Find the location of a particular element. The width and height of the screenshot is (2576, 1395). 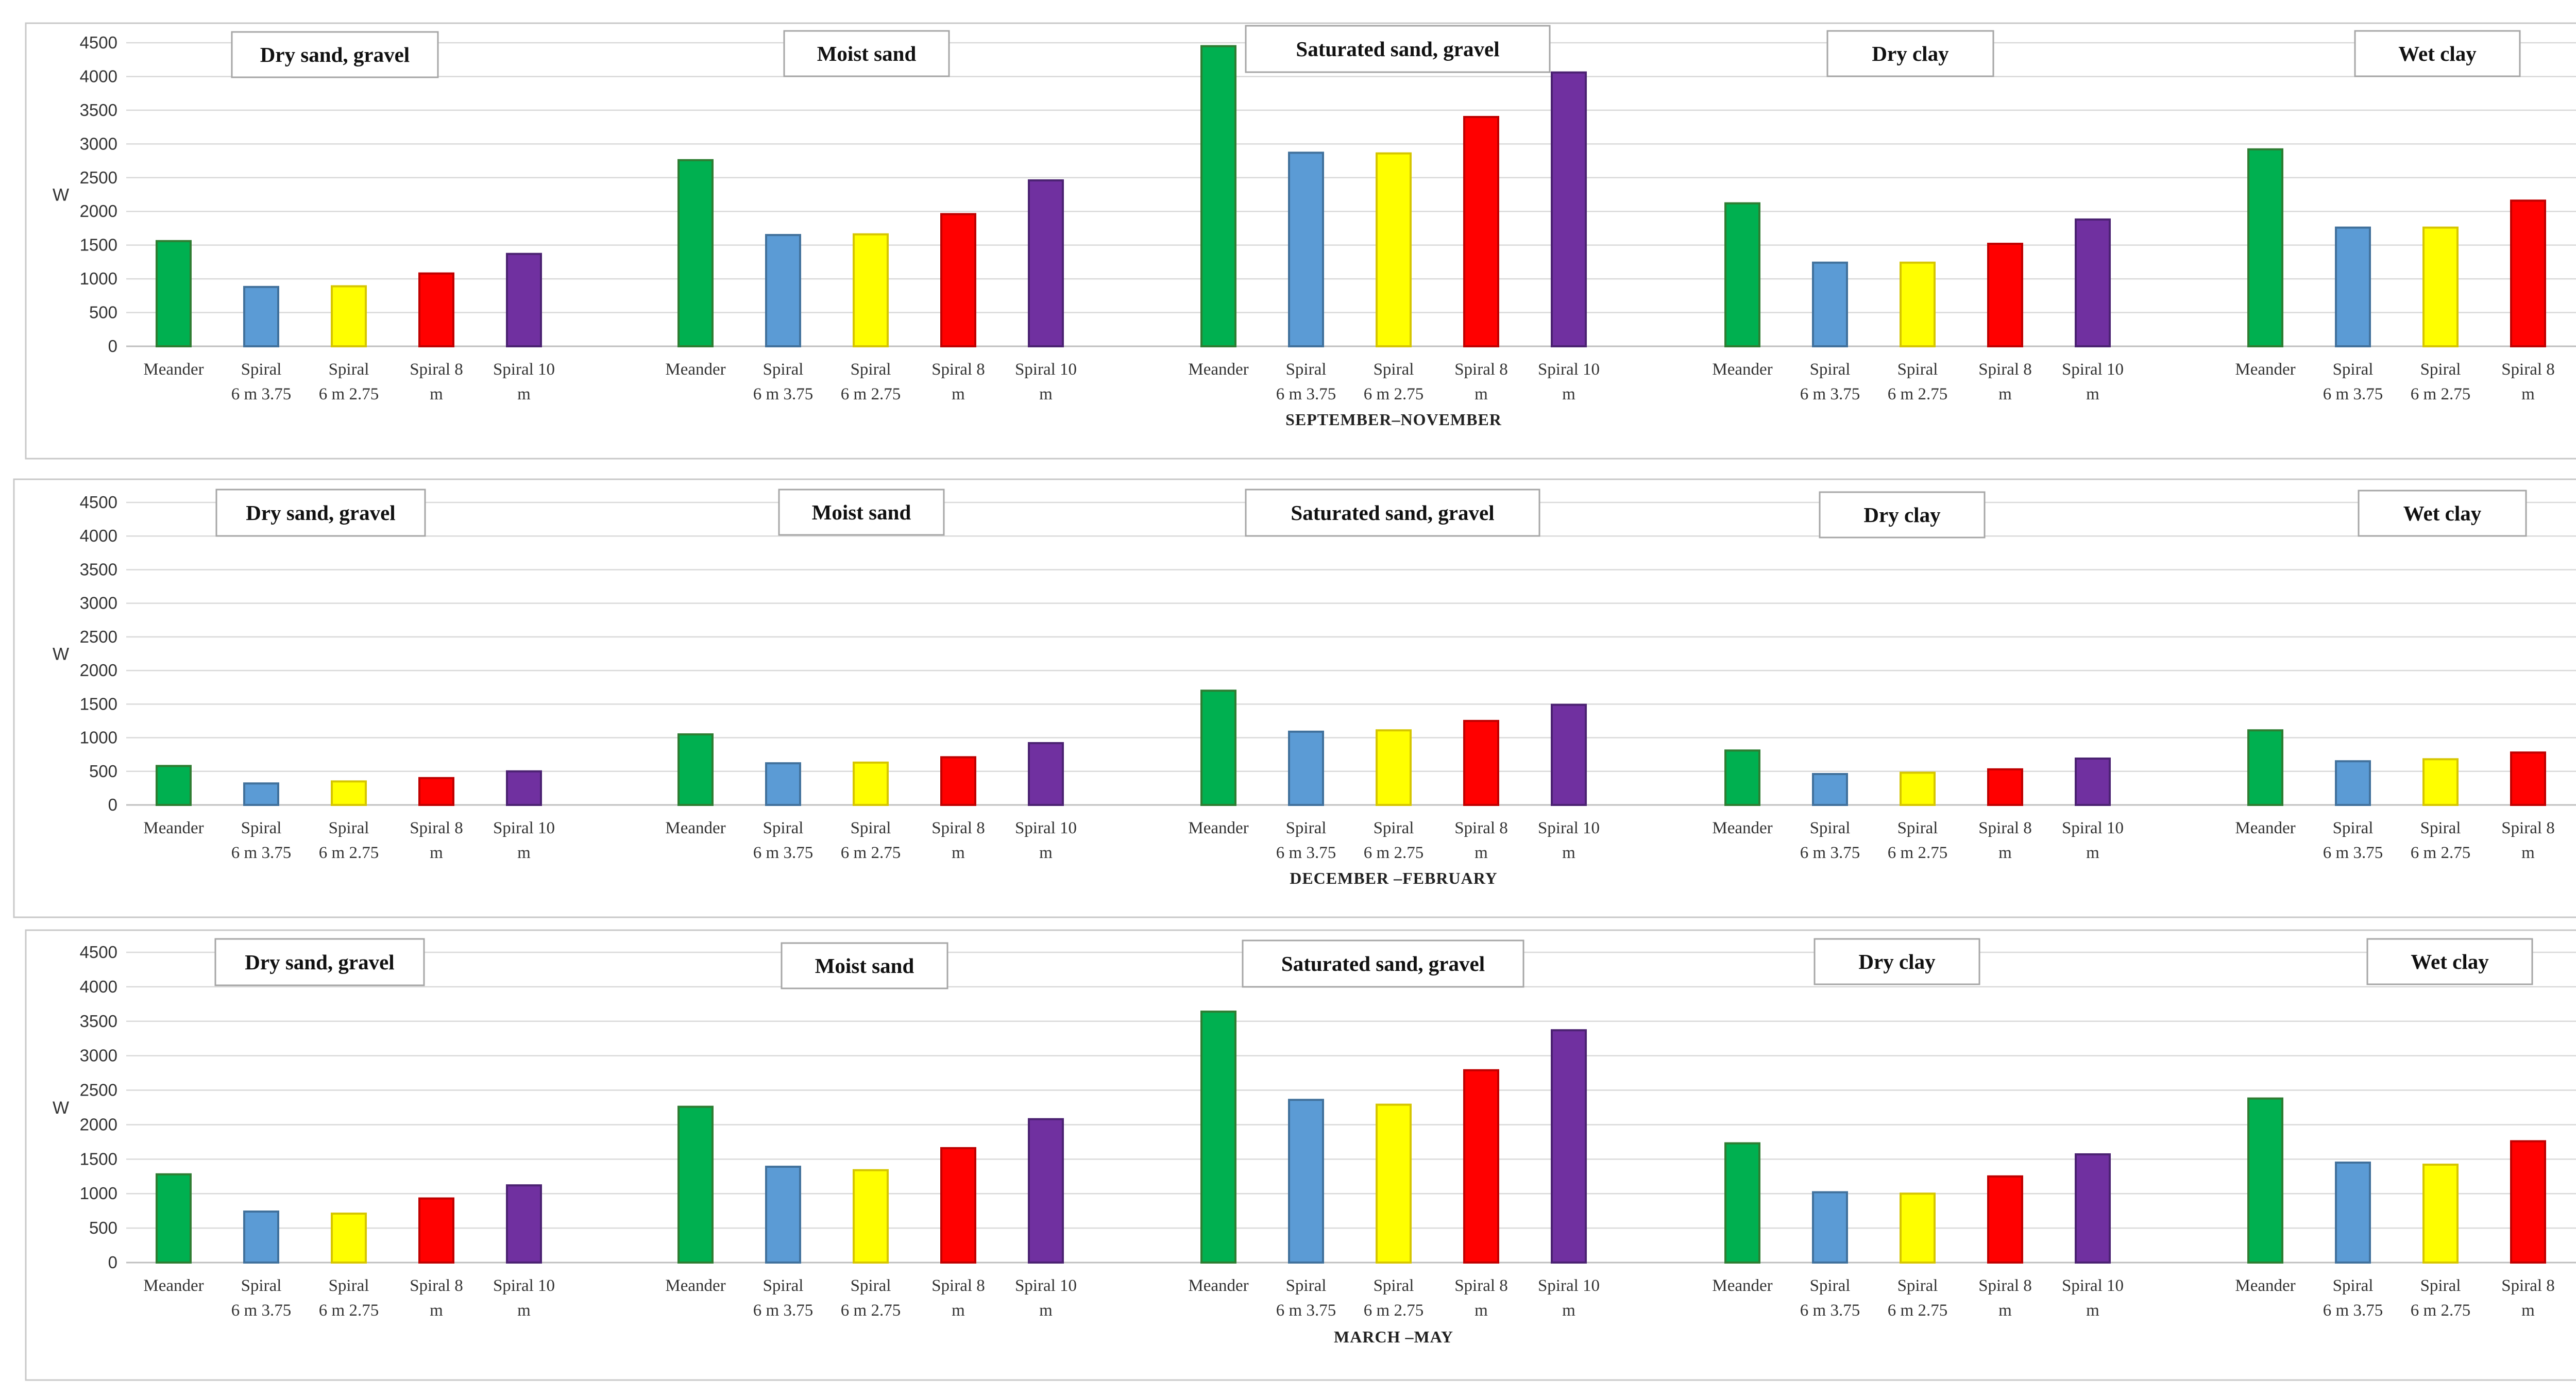

soil-label: Saturated sand, gravel is located at coordinates (1397, 49).